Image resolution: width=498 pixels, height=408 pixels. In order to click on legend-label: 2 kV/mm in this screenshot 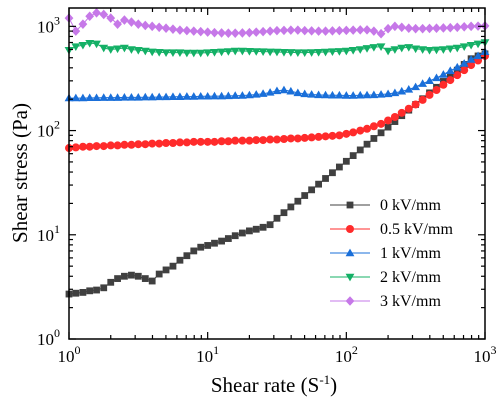, I will do `click(410, 277)`.